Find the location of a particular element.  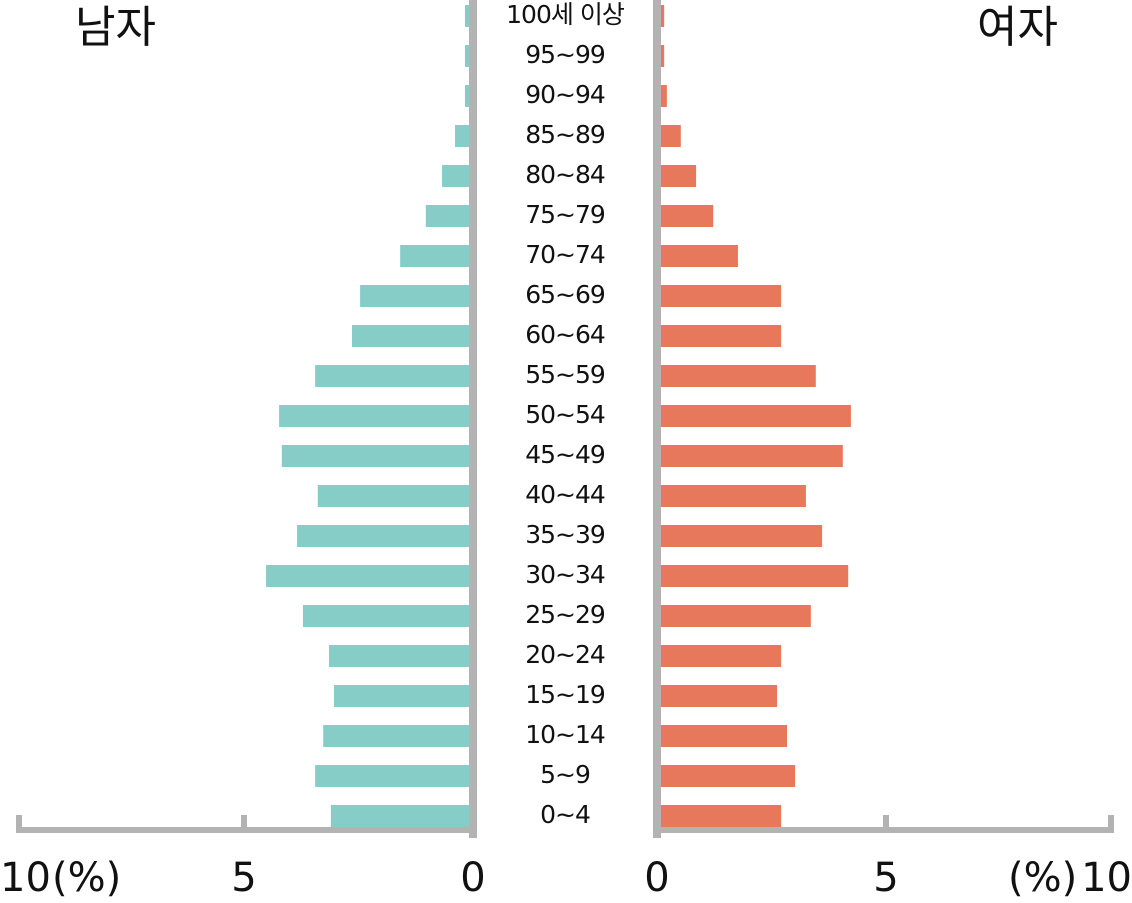

age-label: 70~74 is located at coordinates (565, 254).